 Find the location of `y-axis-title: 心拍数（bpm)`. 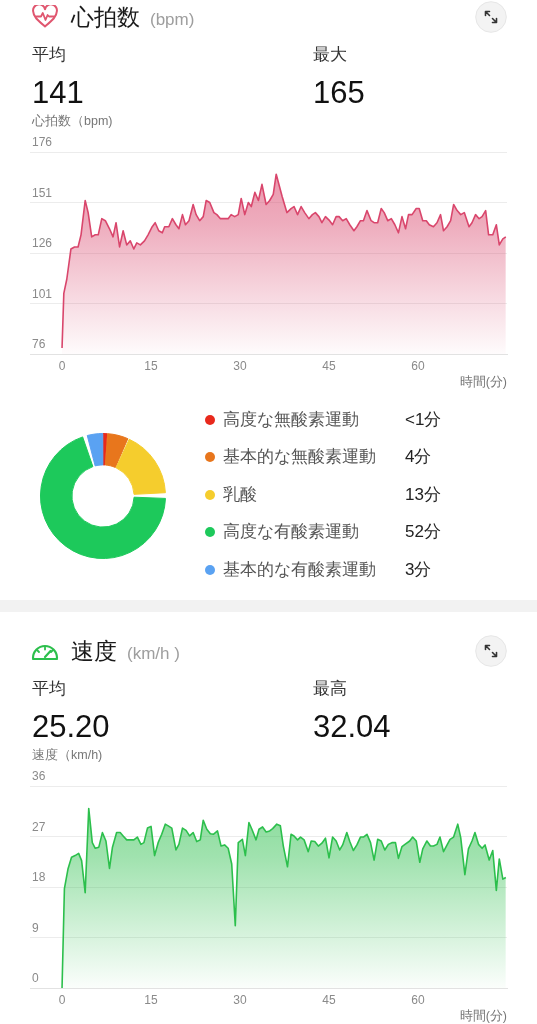

y-axis-title: 心拍数（bpm) is located at coordinates (72, 121).